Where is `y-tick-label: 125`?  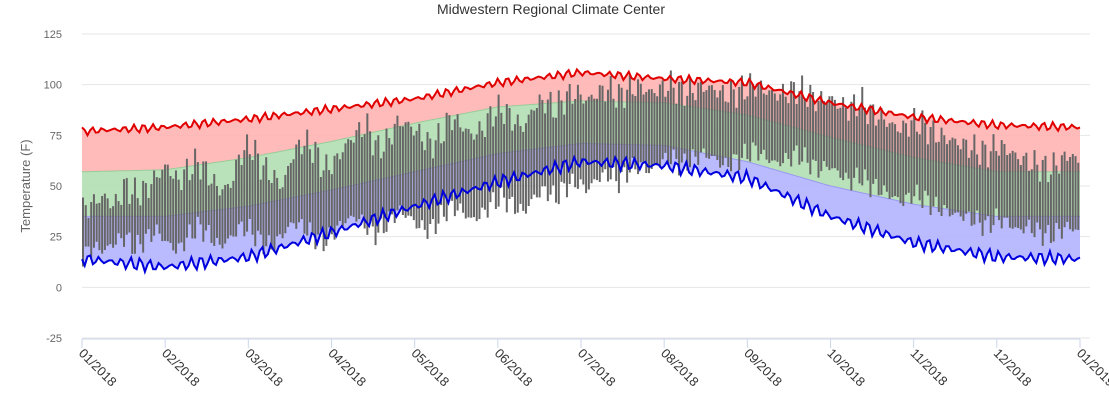 y-tick-label: 125 is located at coordinates (53, 35).